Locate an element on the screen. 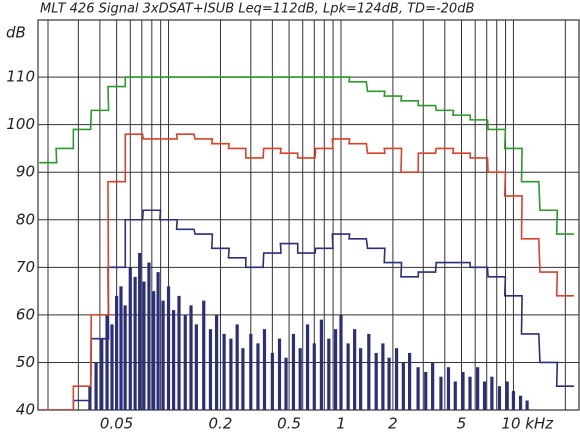  y-axis-label: dB is located at coordinates (16, 33).